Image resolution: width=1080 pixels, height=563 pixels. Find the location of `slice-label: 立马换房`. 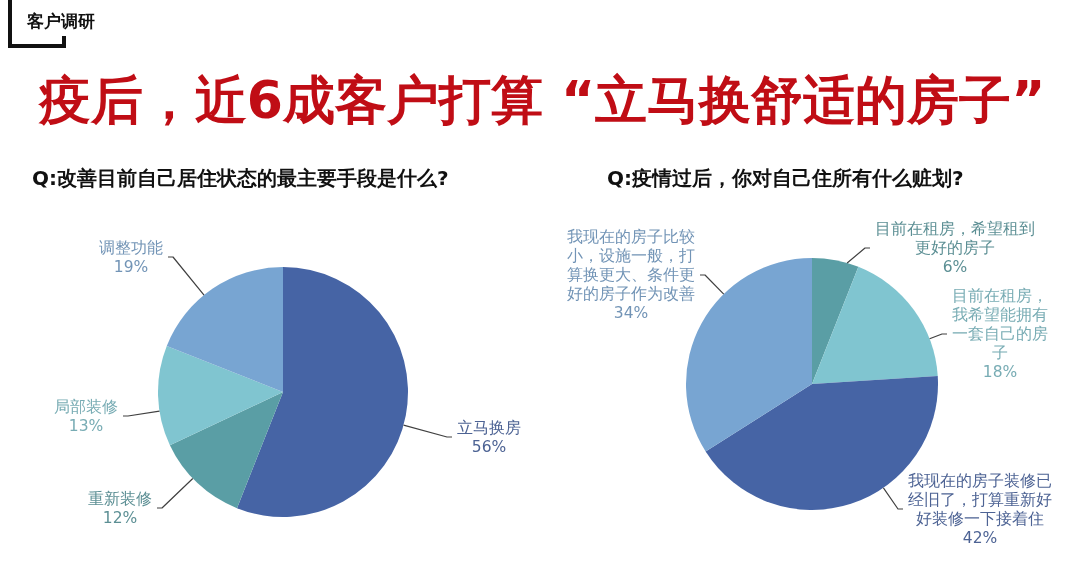

slice-label: 立马换房 is located at coordinates (489, 427).